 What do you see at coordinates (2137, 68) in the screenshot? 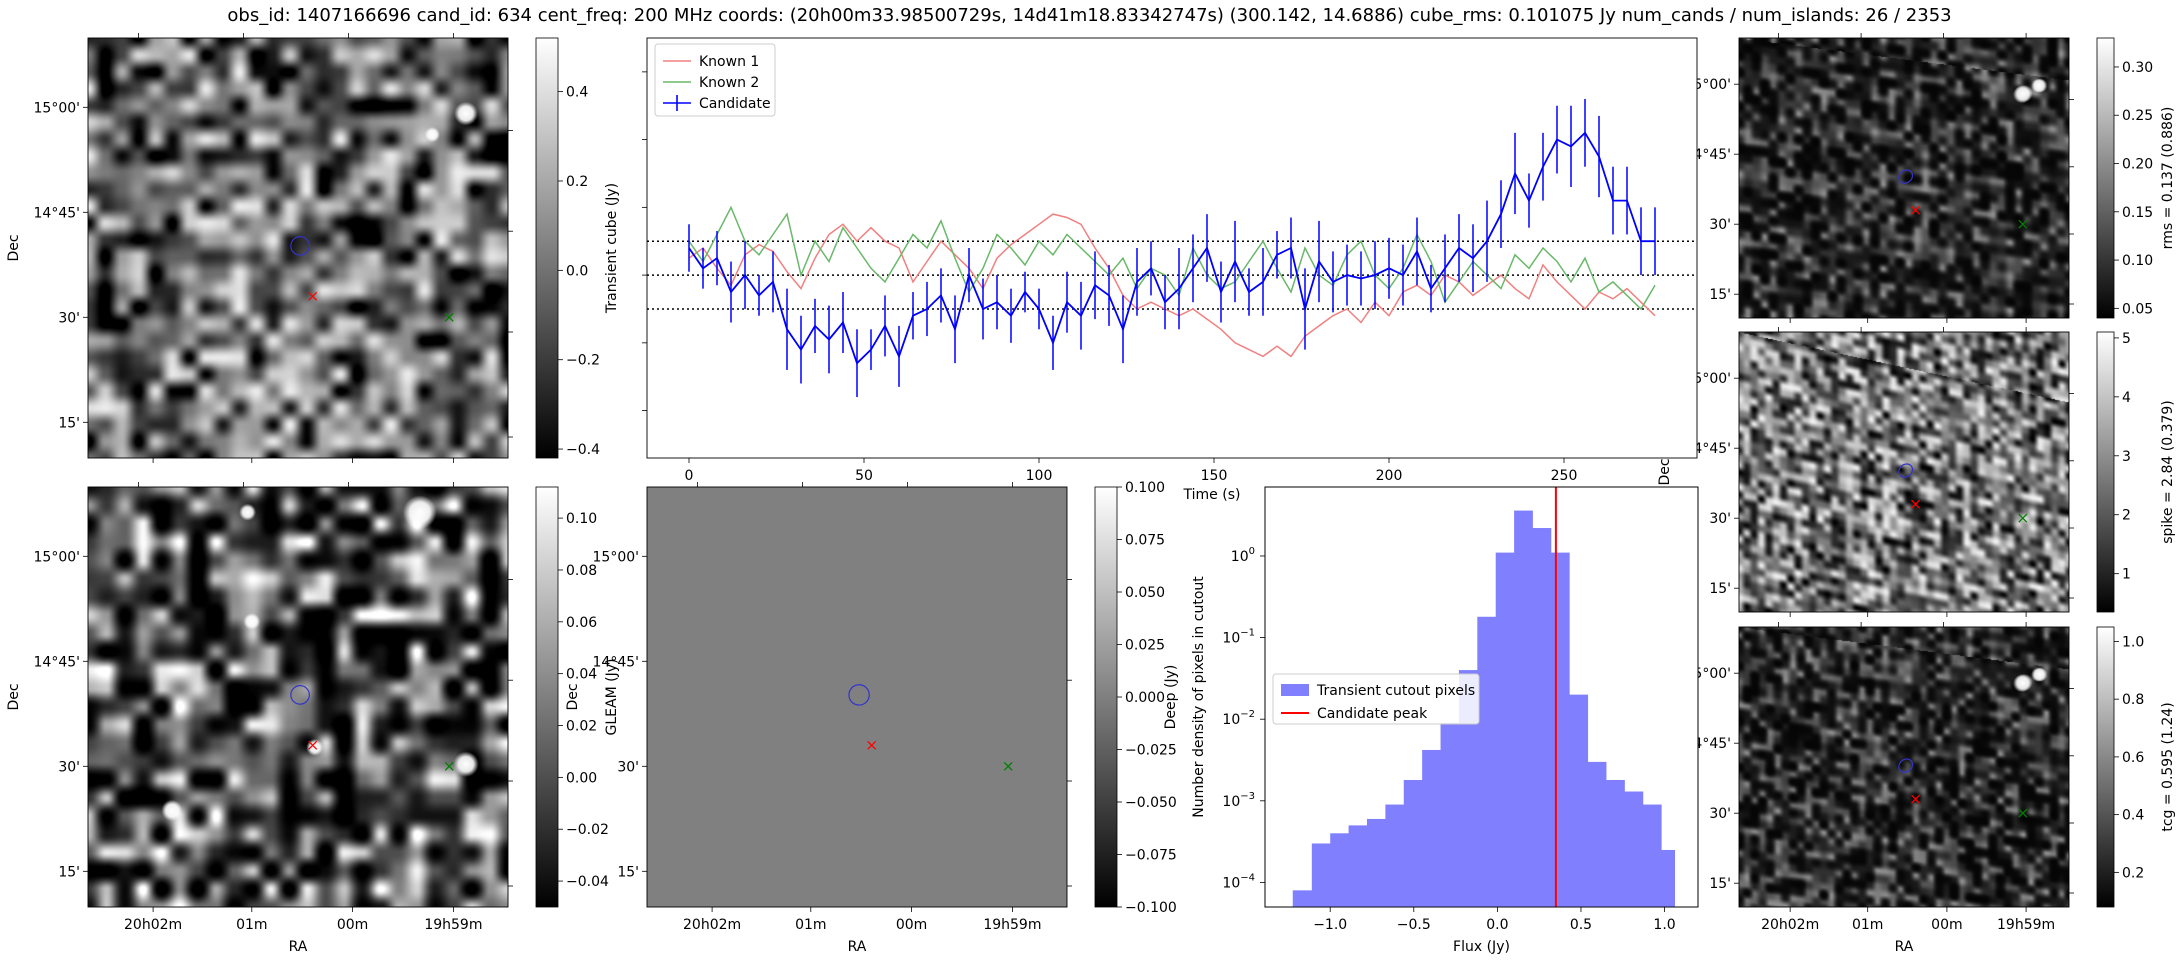
I see `colorbar-tick-label: 0.30` at bounding box center [2137, 68].